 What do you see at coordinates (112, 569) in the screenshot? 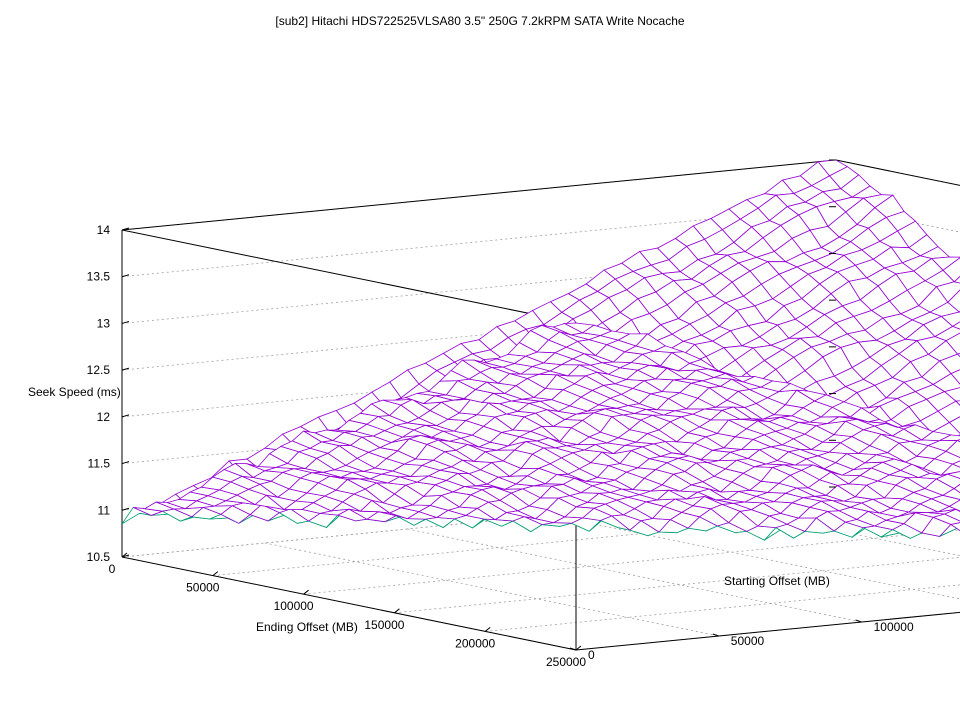
I see `x-tick-label: 0` at bounding box center [112, 569].